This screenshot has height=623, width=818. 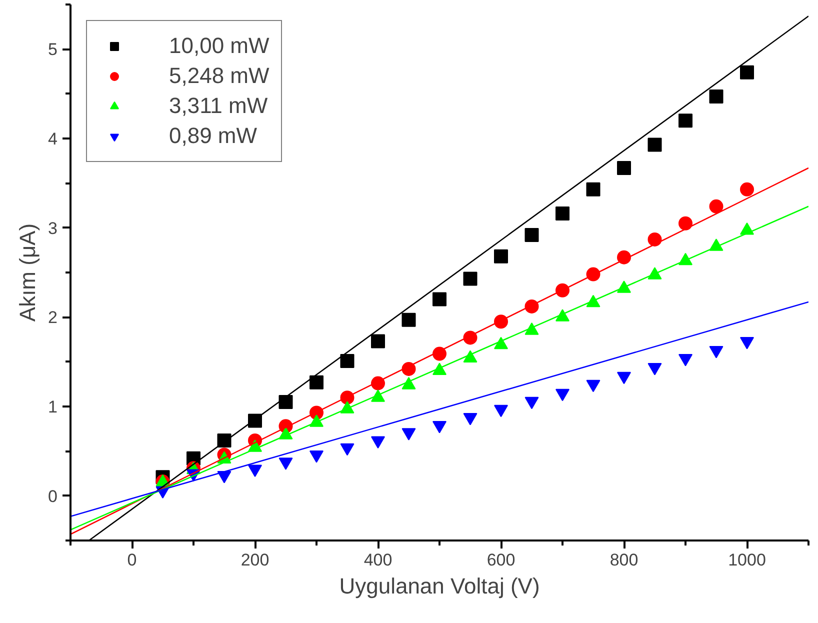 I want to click on y-tick-label: 3, so click(x=53, y=228).